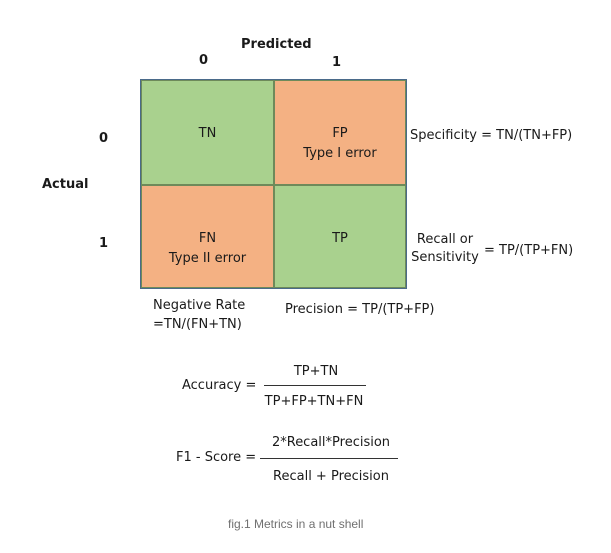 This screenshot has width=611, height=553. I want to click on cell-true-positive: TP, so click(340, 236).